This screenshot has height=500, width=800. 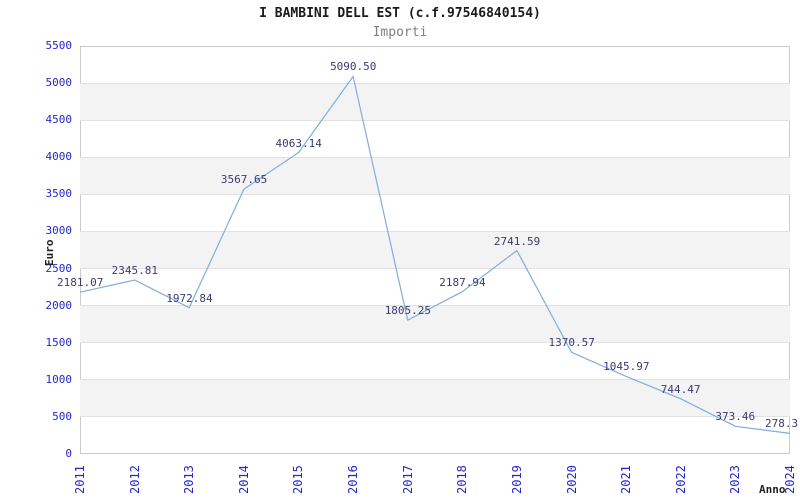 I want to click on x-tick-label: 2013, so click(x=189, y=479).